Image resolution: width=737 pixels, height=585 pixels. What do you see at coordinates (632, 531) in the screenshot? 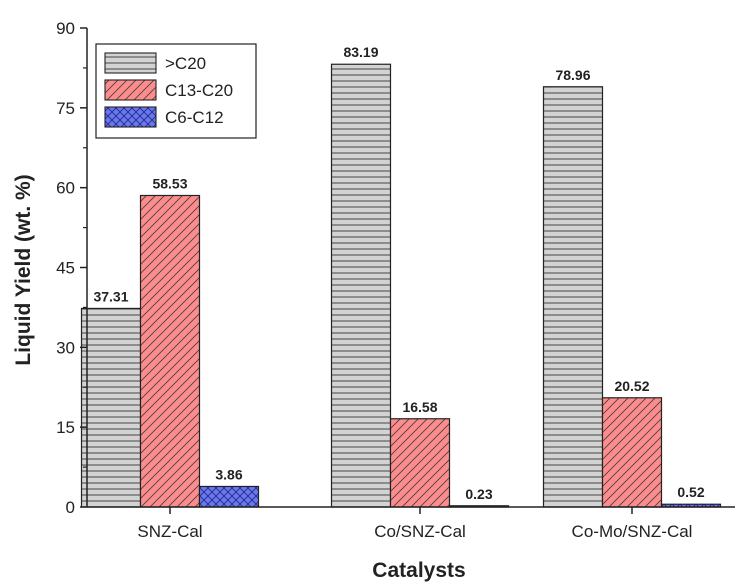
I see `x-tick-label: Co-Mo/SNZ-Cal` at bounding box center [632, 531].